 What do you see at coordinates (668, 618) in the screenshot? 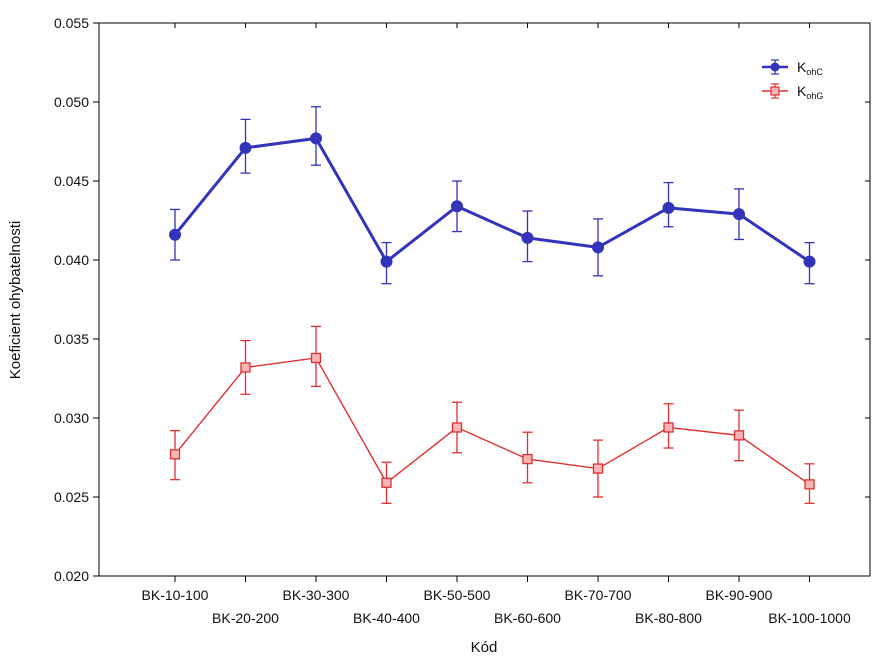
I see `x-tick-label: BK-80-800` at bounding box center [668, 618].